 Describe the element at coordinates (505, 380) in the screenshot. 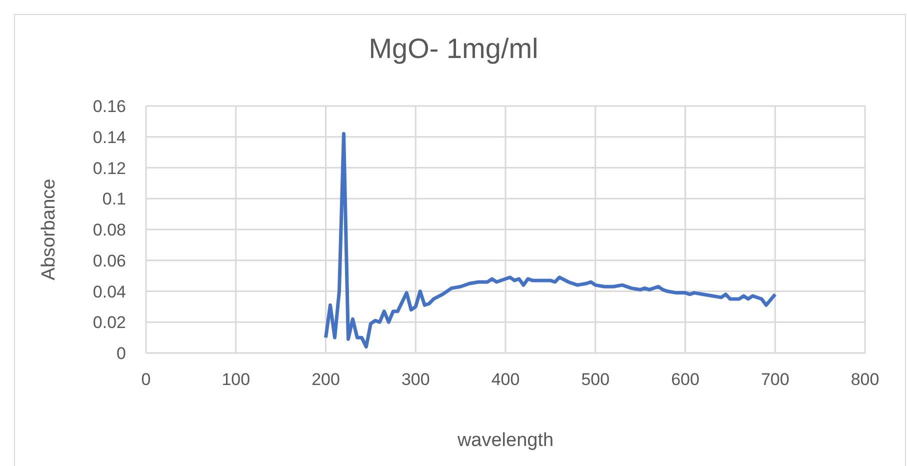

I see `x-tick-label: 400` at that location.